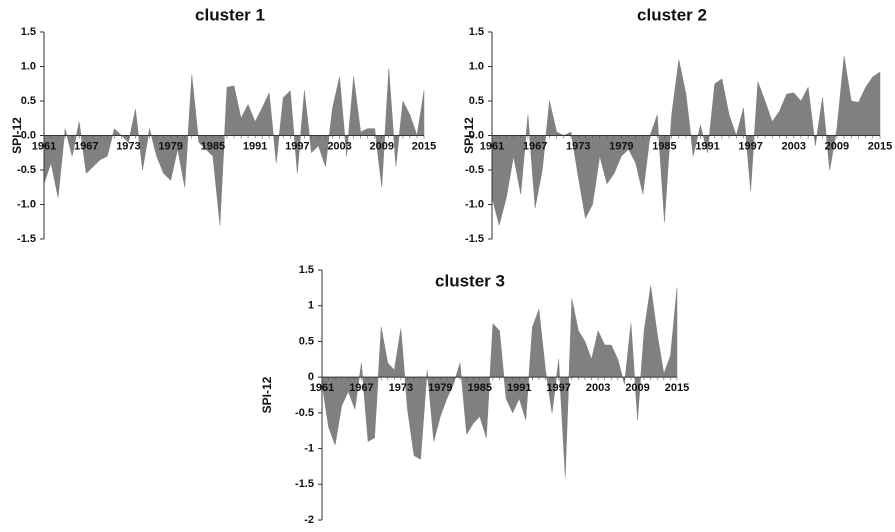  What do you see at coordinates (311, 306) in the screenshot?
I see `y-tick-label: 1` at bounding box center [311, 306].